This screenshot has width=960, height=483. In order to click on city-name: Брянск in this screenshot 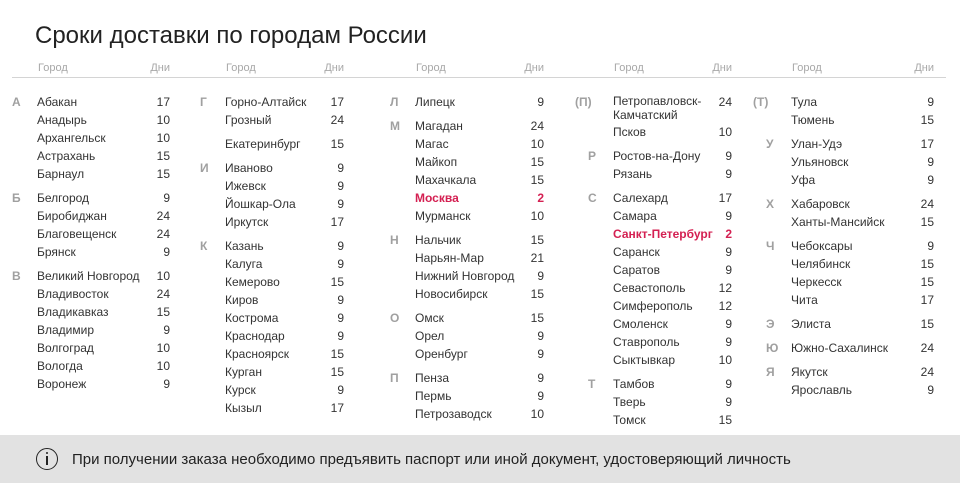, I will do `click(56, 252)`.